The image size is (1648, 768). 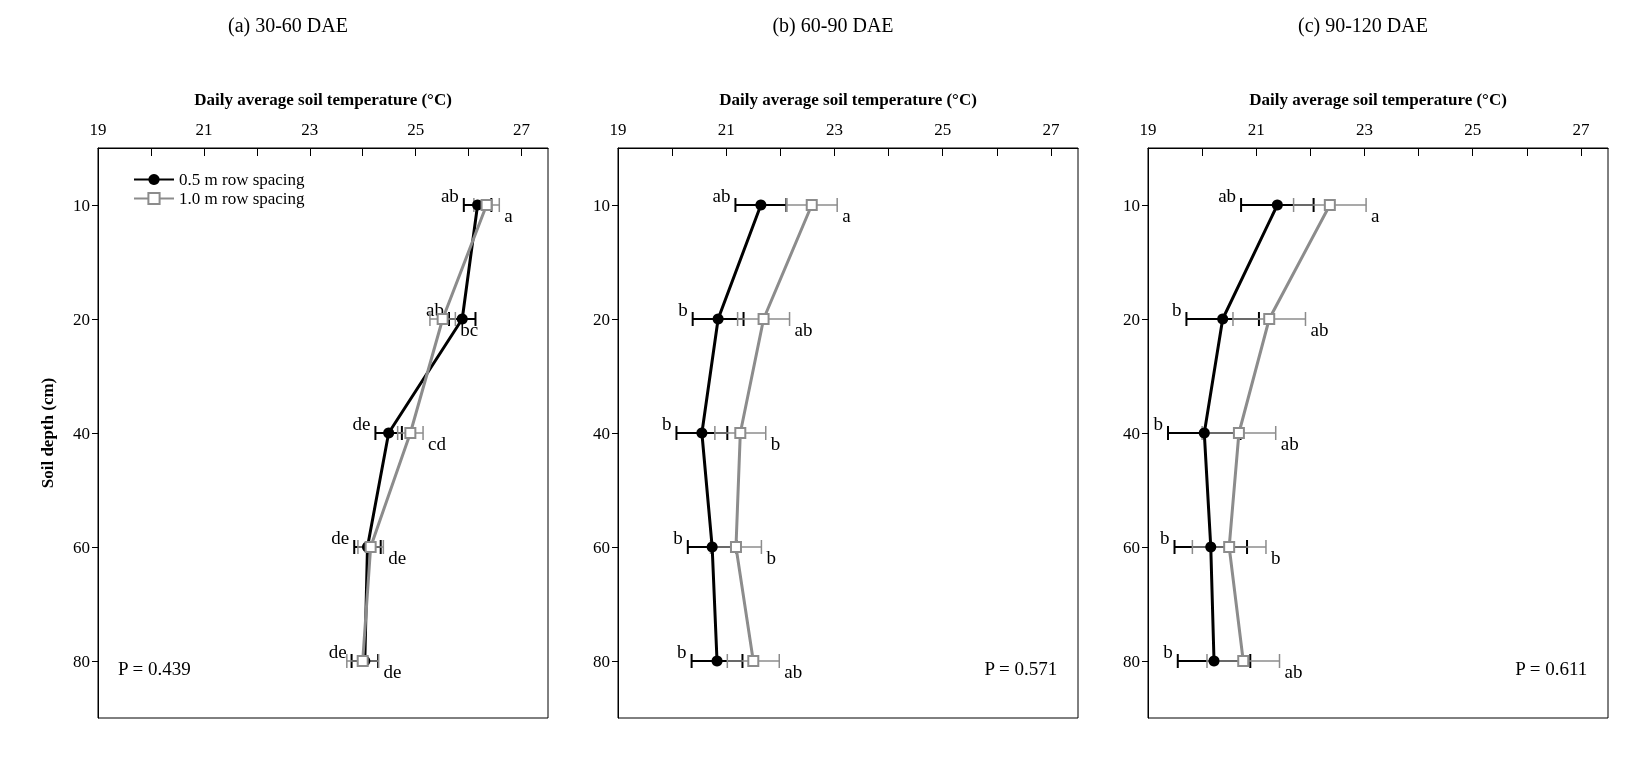 I want to click on data-label: bc, so click(x=469, y=329).